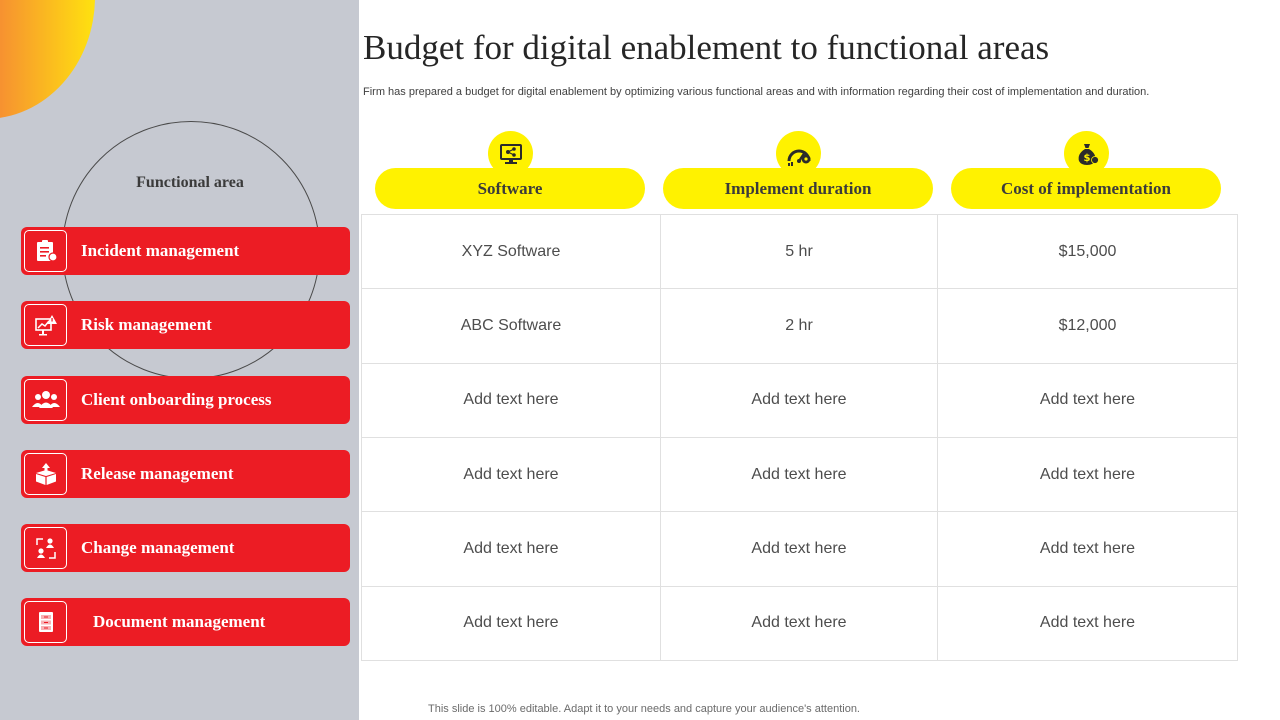 Image resolution: width=1280 pixels, height=720 pixels. What do you see at coordinates (45, 251) in the screenshot?
I see `incident-report-icon` at bounding box center [45, 251].